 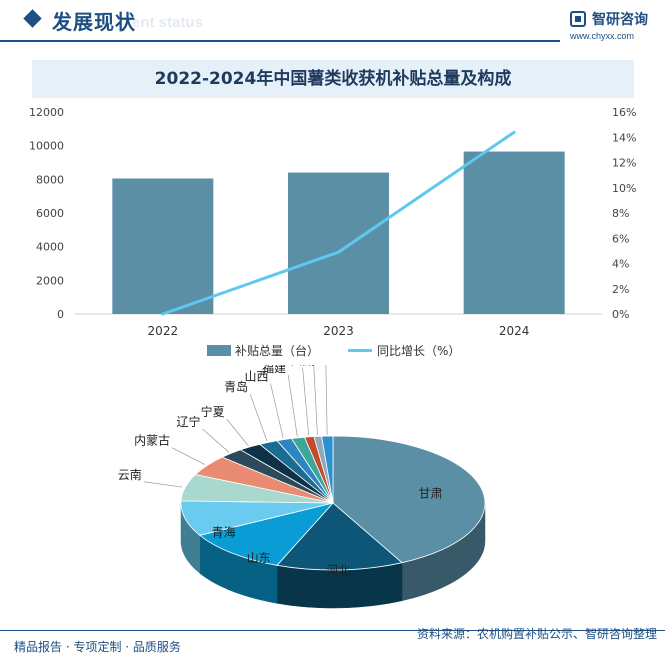 What do you see at coordinates (46, 146) in the screenshot?
I see `y-left-tick-label: 10000` at bounding box center [46, 146].